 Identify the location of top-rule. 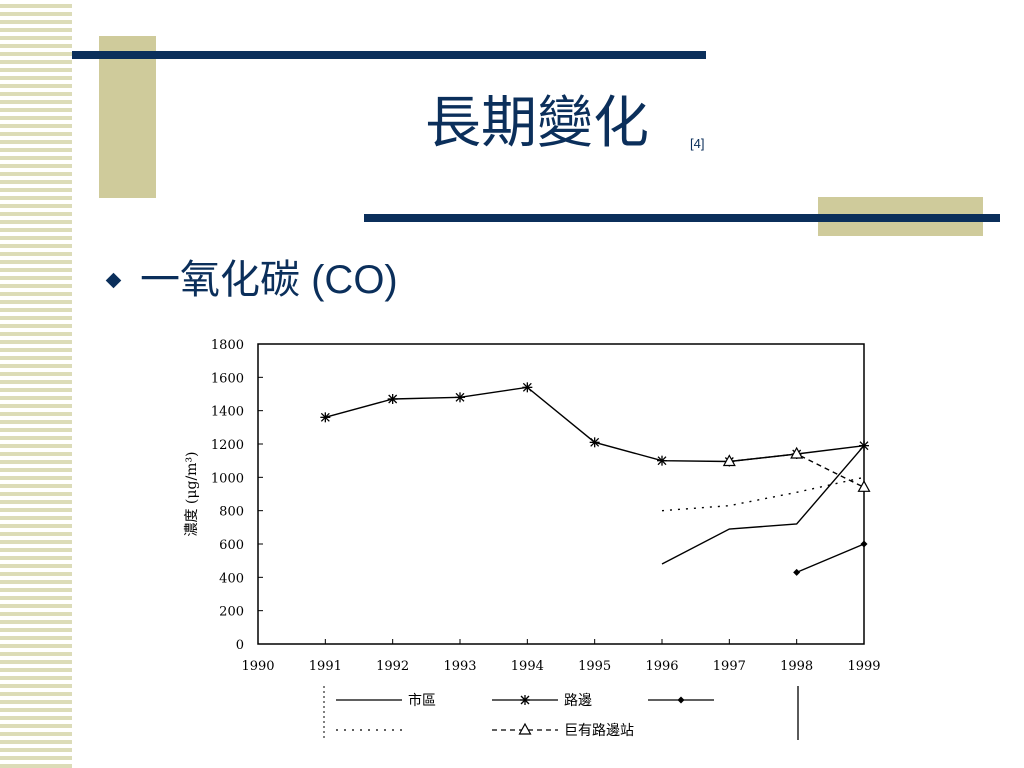
(389, 55).